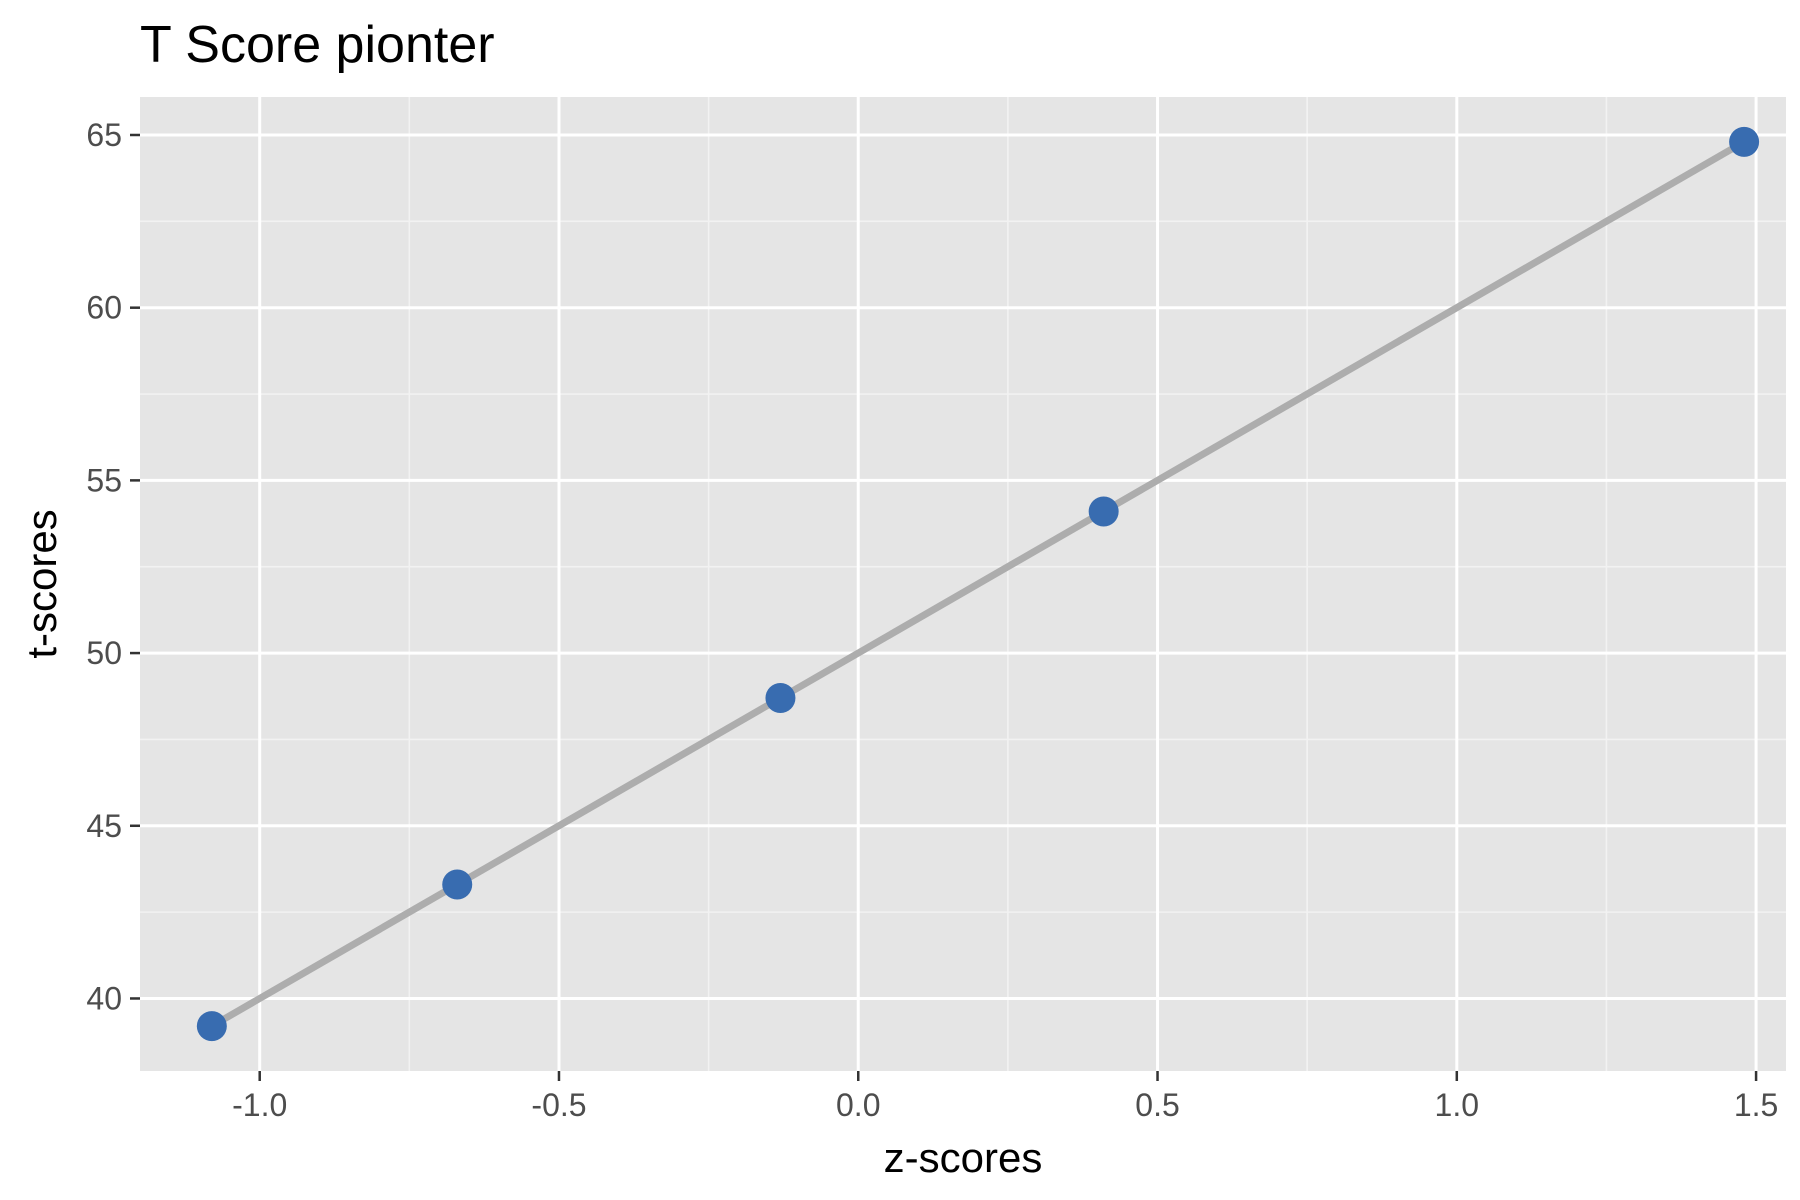 This screenshot has height=1200, width=1800. I want to click on y-tick-label: 50, so click(104, 653).